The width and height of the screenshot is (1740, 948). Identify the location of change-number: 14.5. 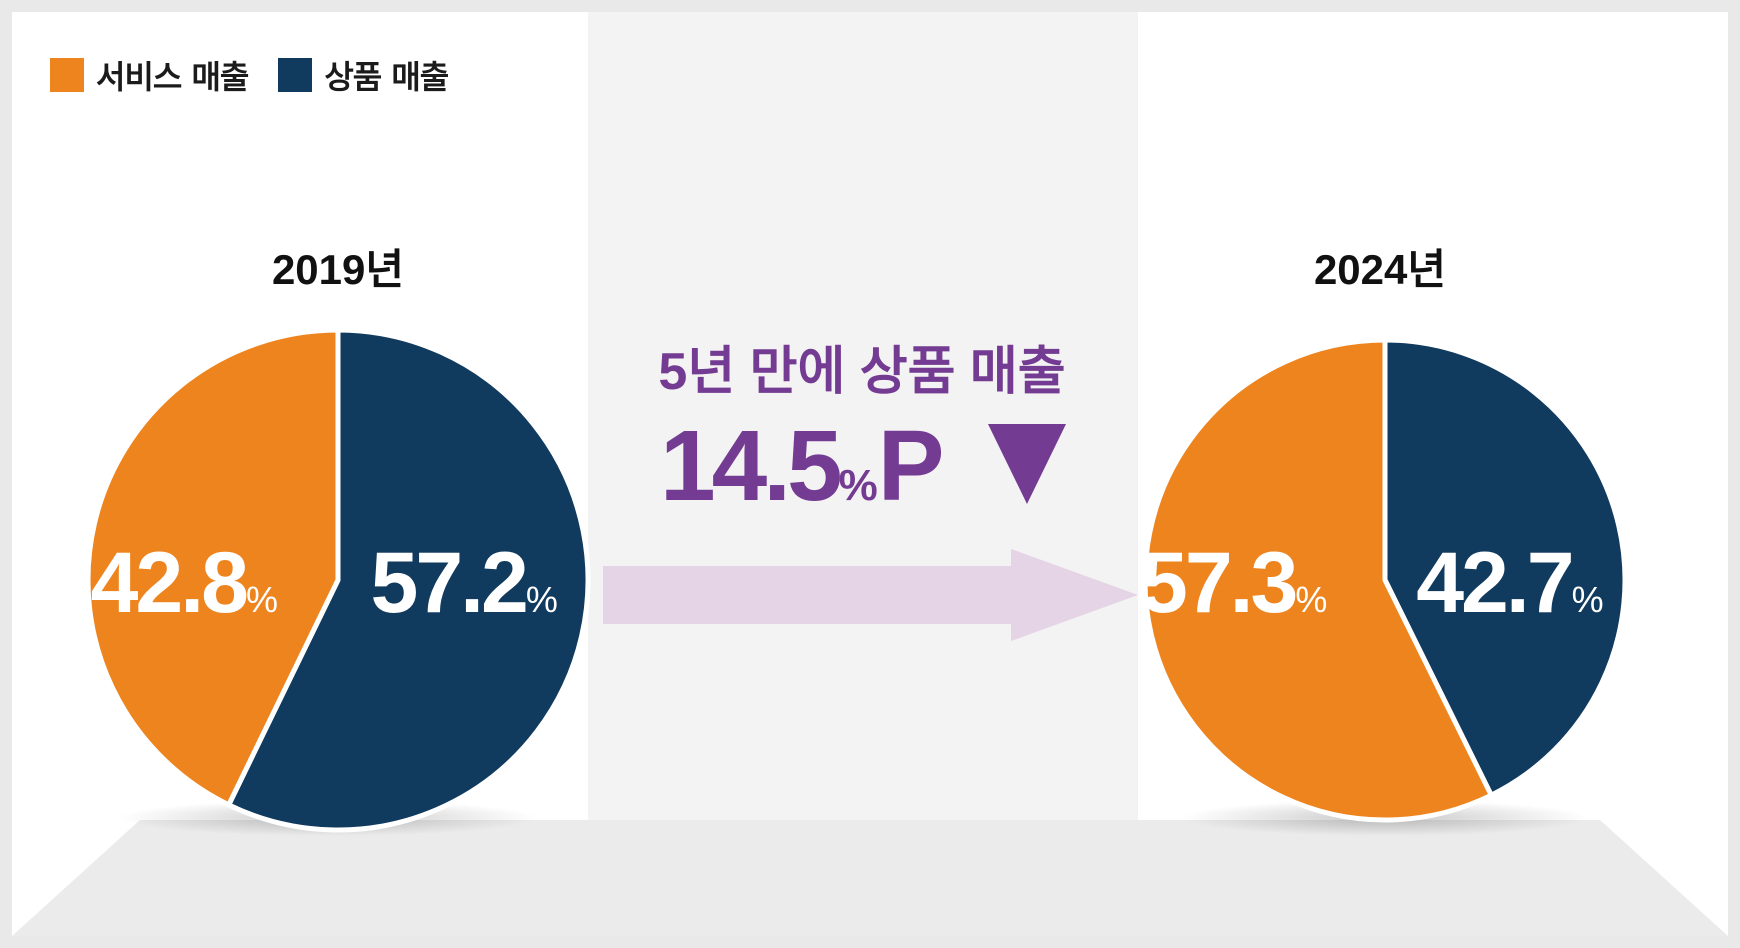
(750, 466).